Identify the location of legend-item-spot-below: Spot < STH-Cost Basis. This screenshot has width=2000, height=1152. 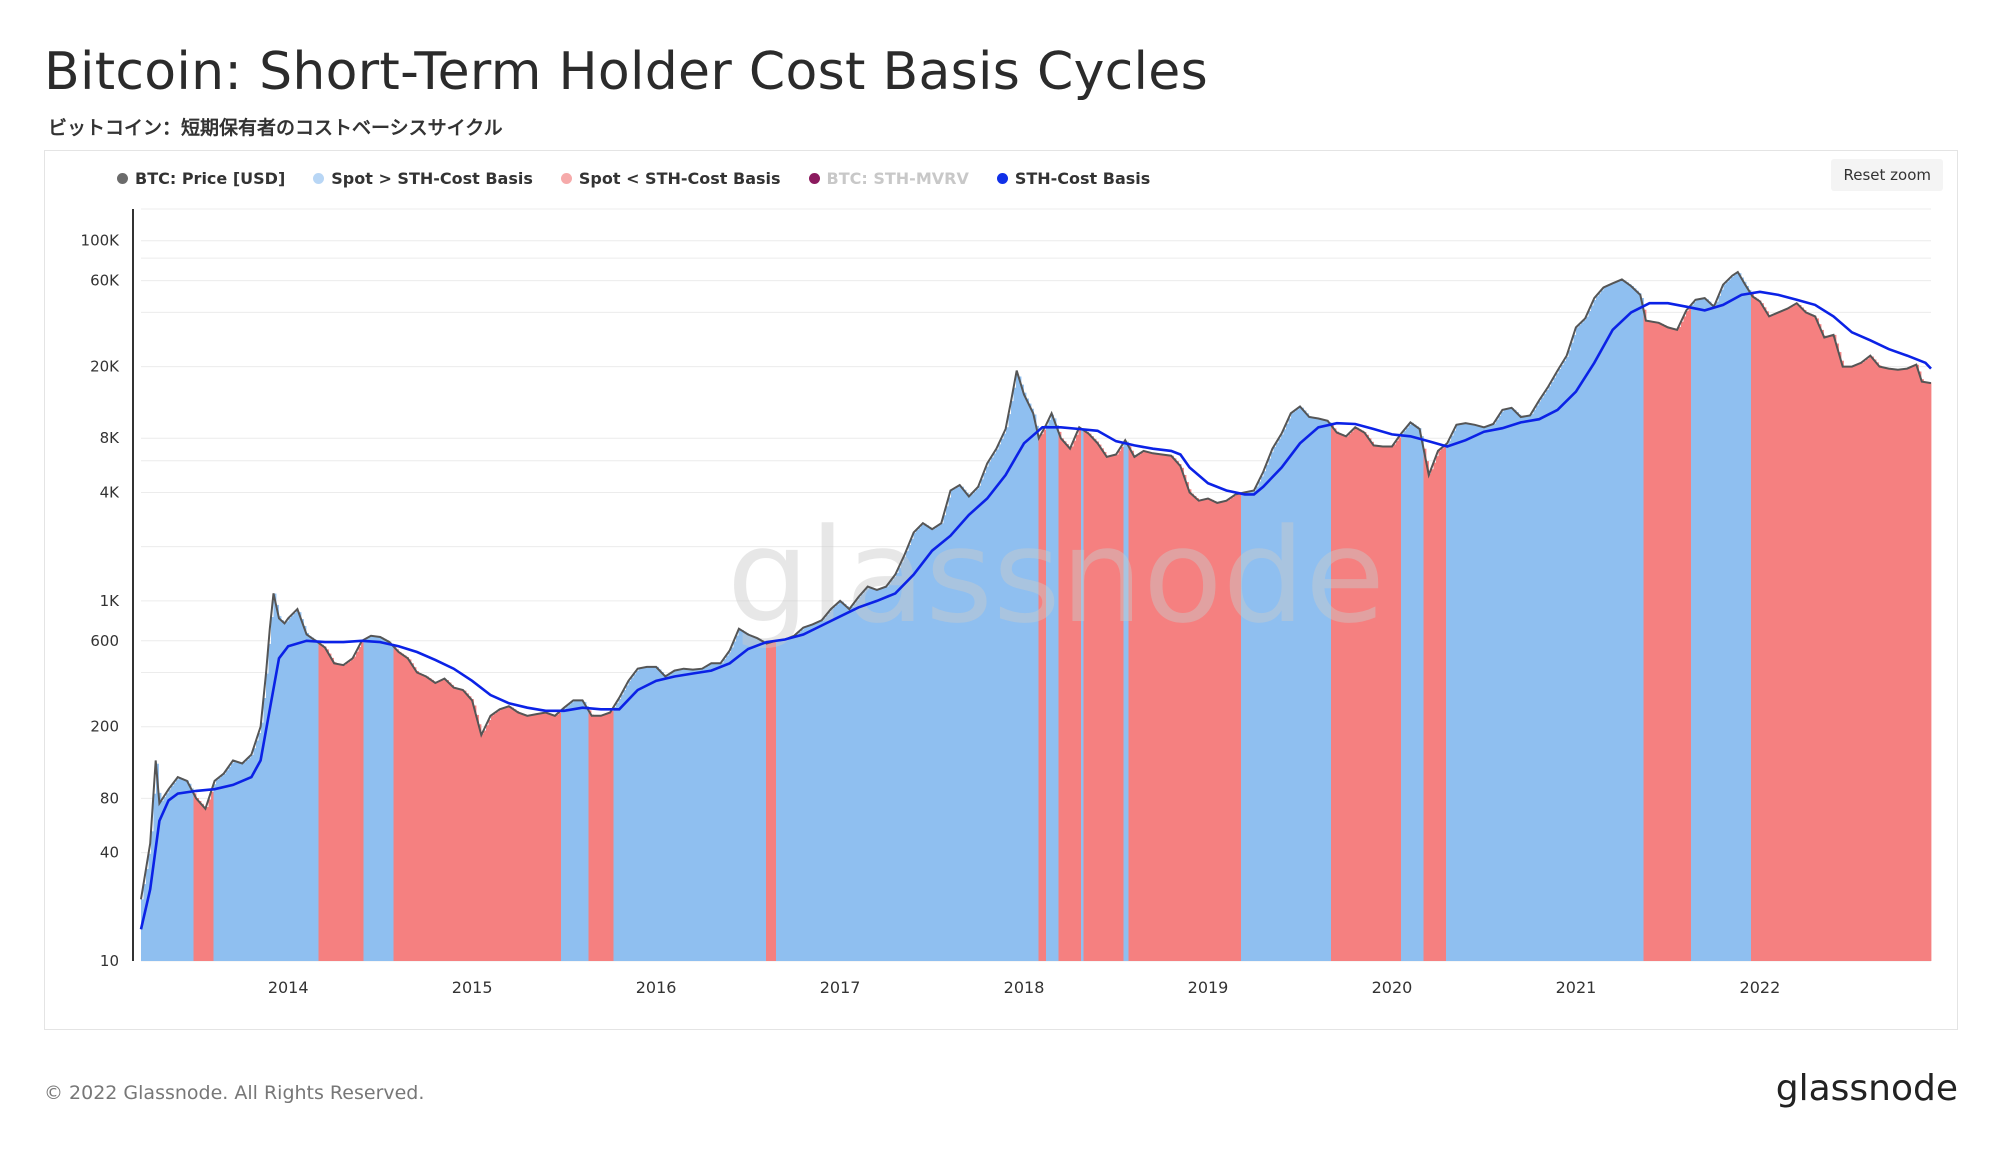
(670, 178).